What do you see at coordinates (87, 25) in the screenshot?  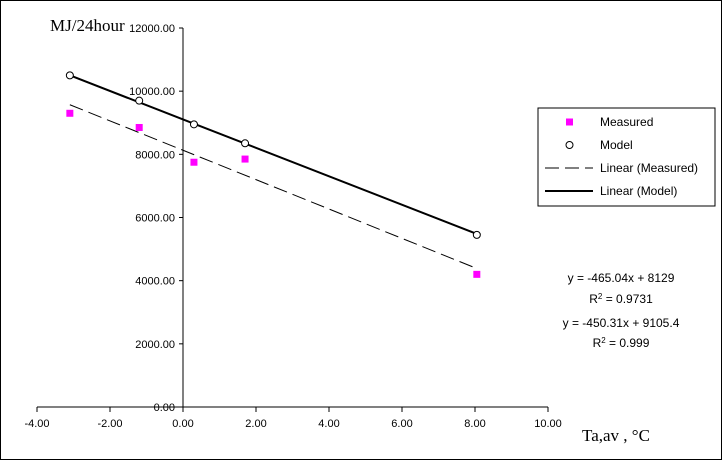 I see `y-axis-label: MJ/24hour` at bounding box center [87, 25].